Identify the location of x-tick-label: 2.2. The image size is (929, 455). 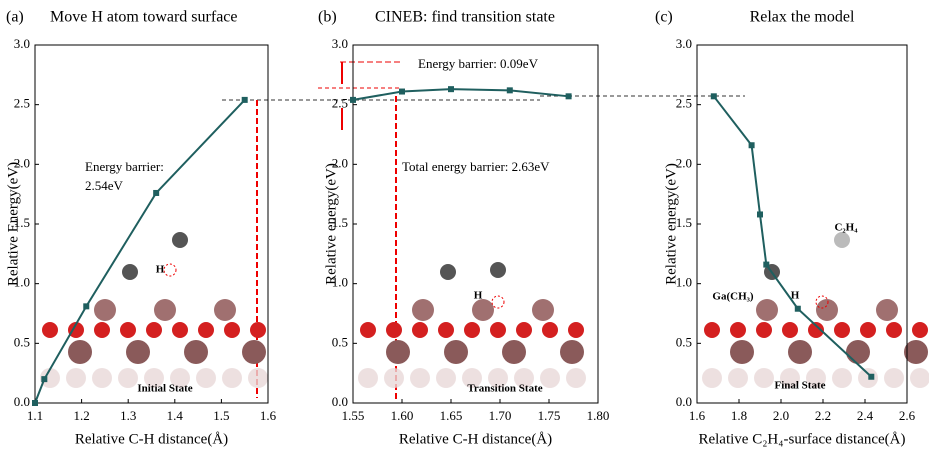
(823, 415).